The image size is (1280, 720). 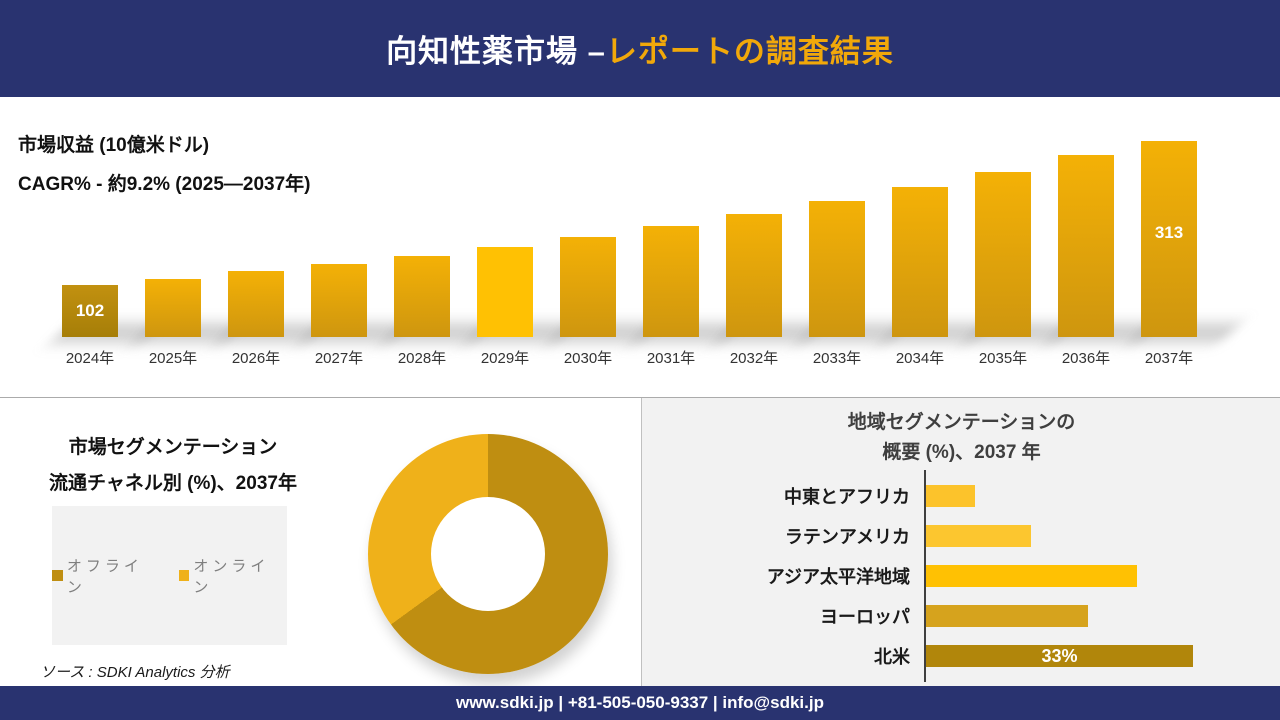 I want to click on x-axis-tick-2029年: 2029年, so click(x=505, y=358).